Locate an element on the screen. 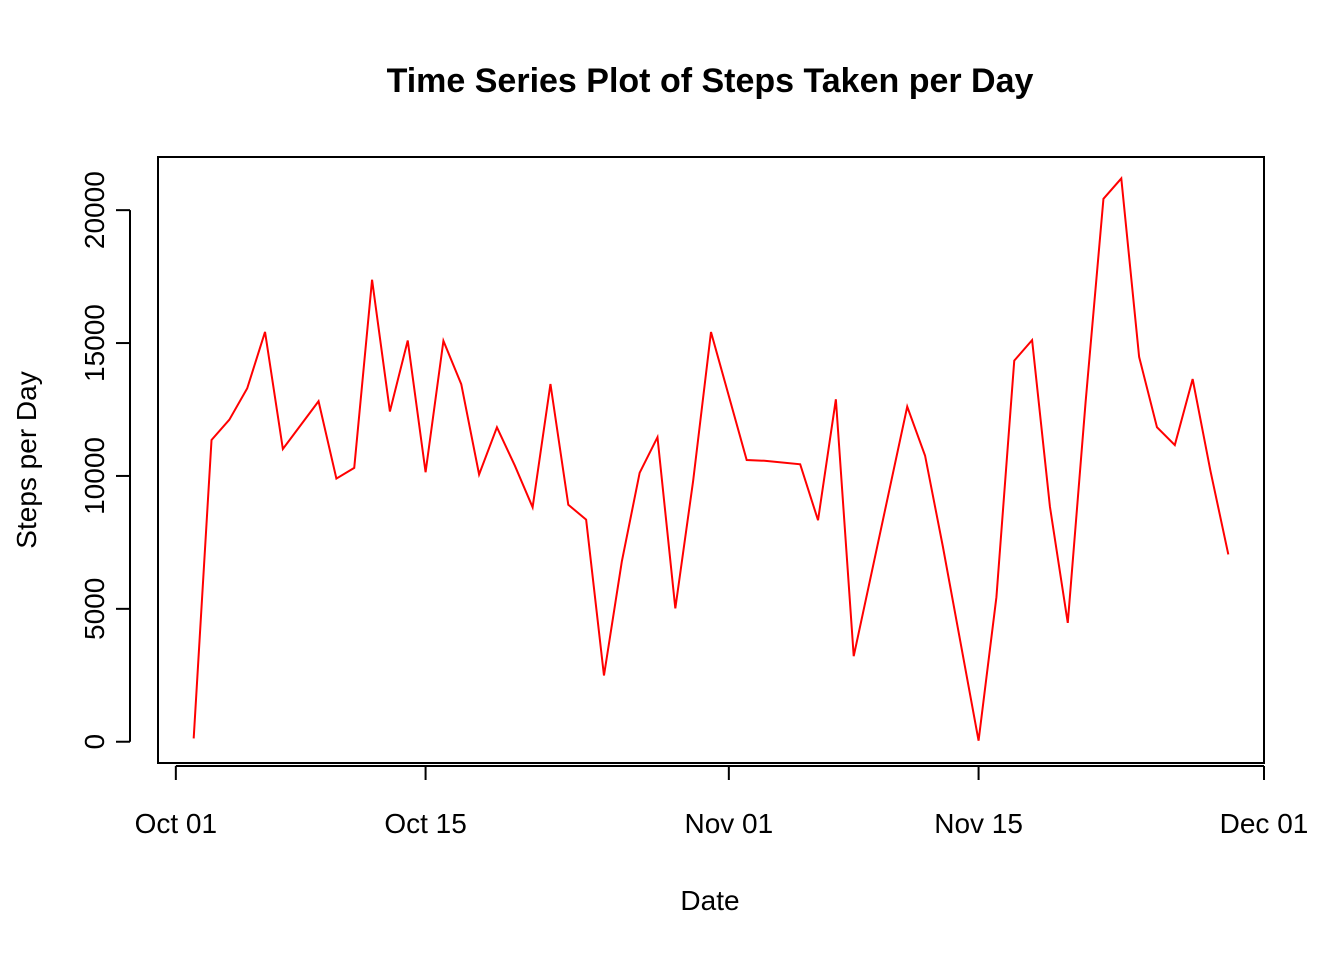 Image resolution: width=1344 pixels, height=960 pixels. y-axis-label: Steps per Day is located at coordinates (26, 459).